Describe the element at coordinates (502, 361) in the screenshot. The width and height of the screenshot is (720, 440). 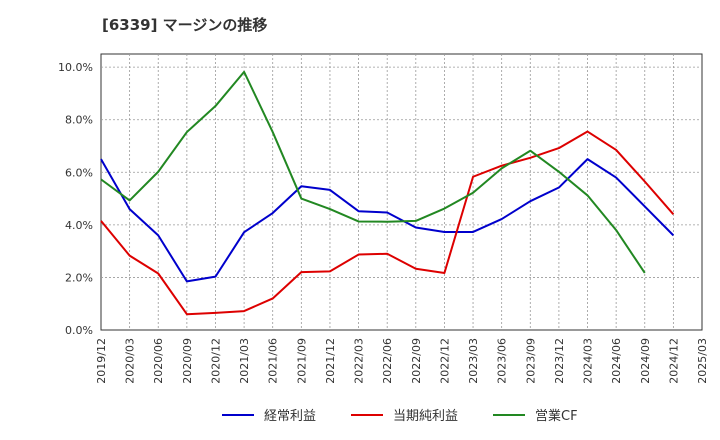
I see `x-tick-label: 2023/06` at that location.